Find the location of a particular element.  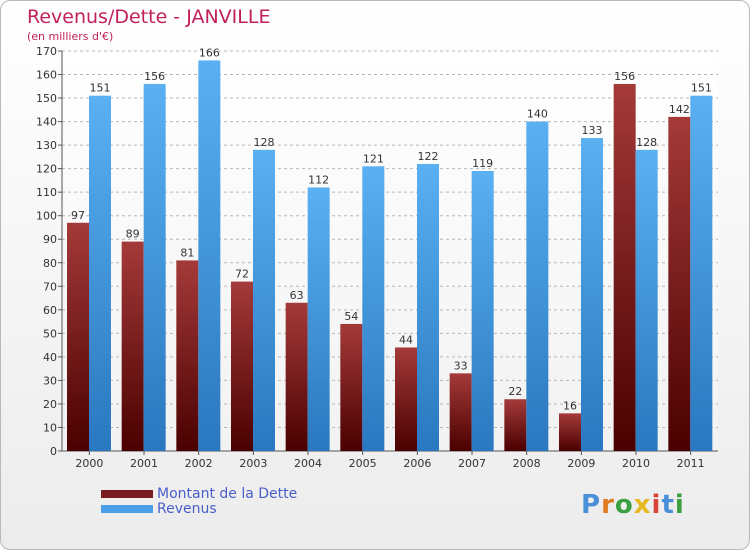

y-tick-label: 160 is located at coordinates (46, 75).